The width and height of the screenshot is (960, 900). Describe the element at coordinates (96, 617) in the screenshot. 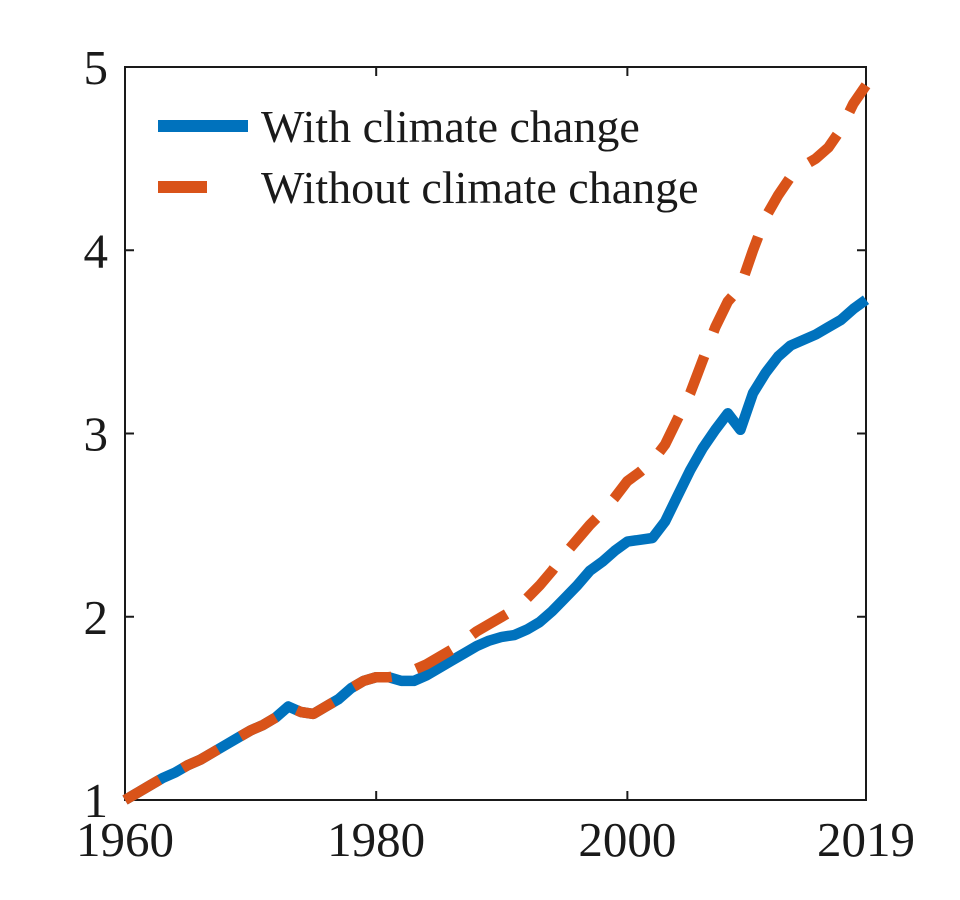

I see `y-tick-label: 2` at that location.